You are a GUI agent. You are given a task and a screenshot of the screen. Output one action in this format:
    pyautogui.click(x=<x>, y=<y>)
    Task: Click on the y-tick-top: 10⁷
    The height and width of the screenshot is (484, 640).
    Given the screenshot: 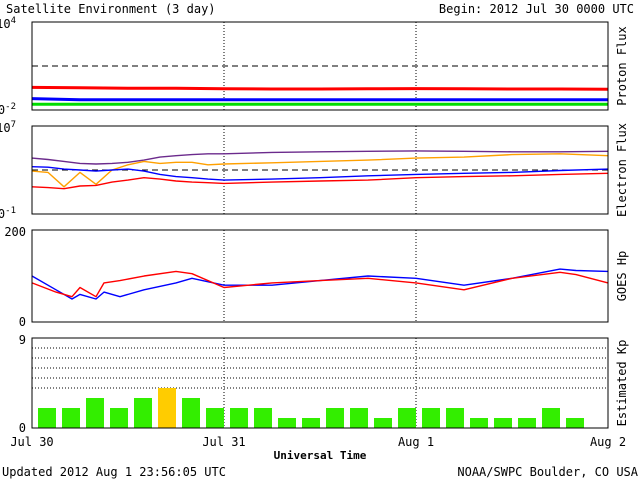 What is the action you would take?
    pyautogui.click(x=8, y=127)
    